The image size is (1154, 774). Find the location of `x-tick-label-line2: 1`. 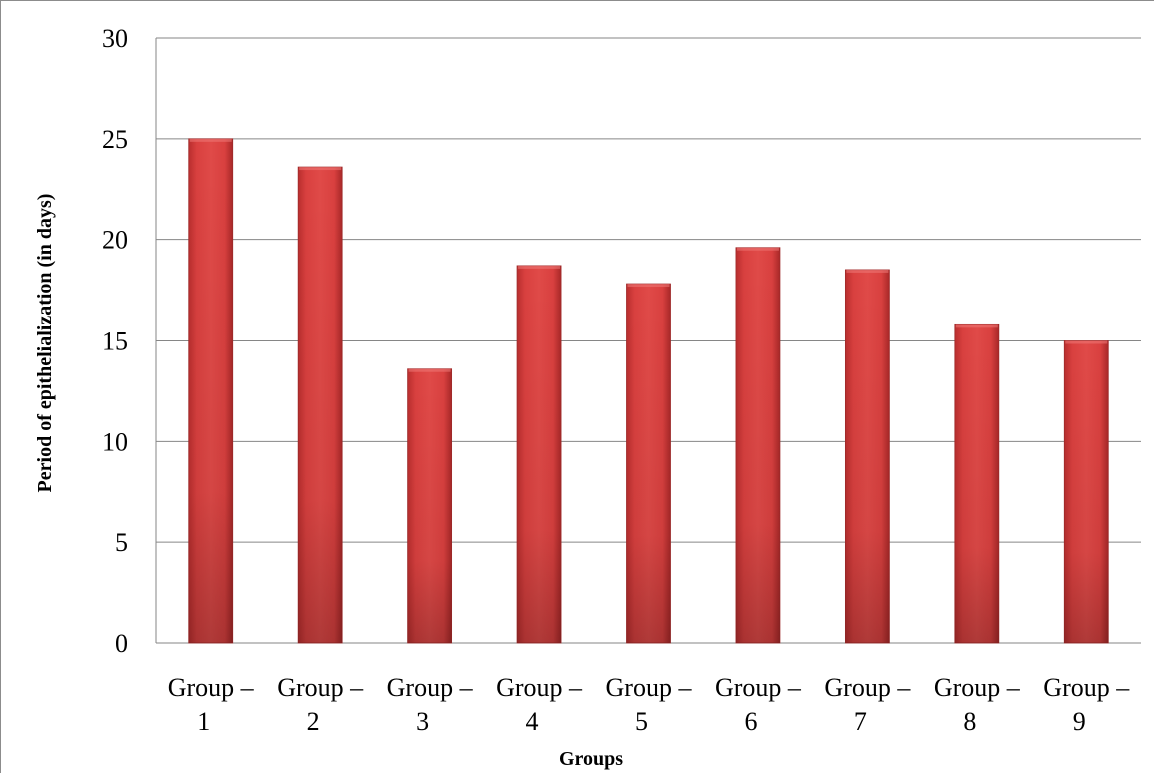

x-tick-label-line2: 1 is located at coordinates (203, 721).